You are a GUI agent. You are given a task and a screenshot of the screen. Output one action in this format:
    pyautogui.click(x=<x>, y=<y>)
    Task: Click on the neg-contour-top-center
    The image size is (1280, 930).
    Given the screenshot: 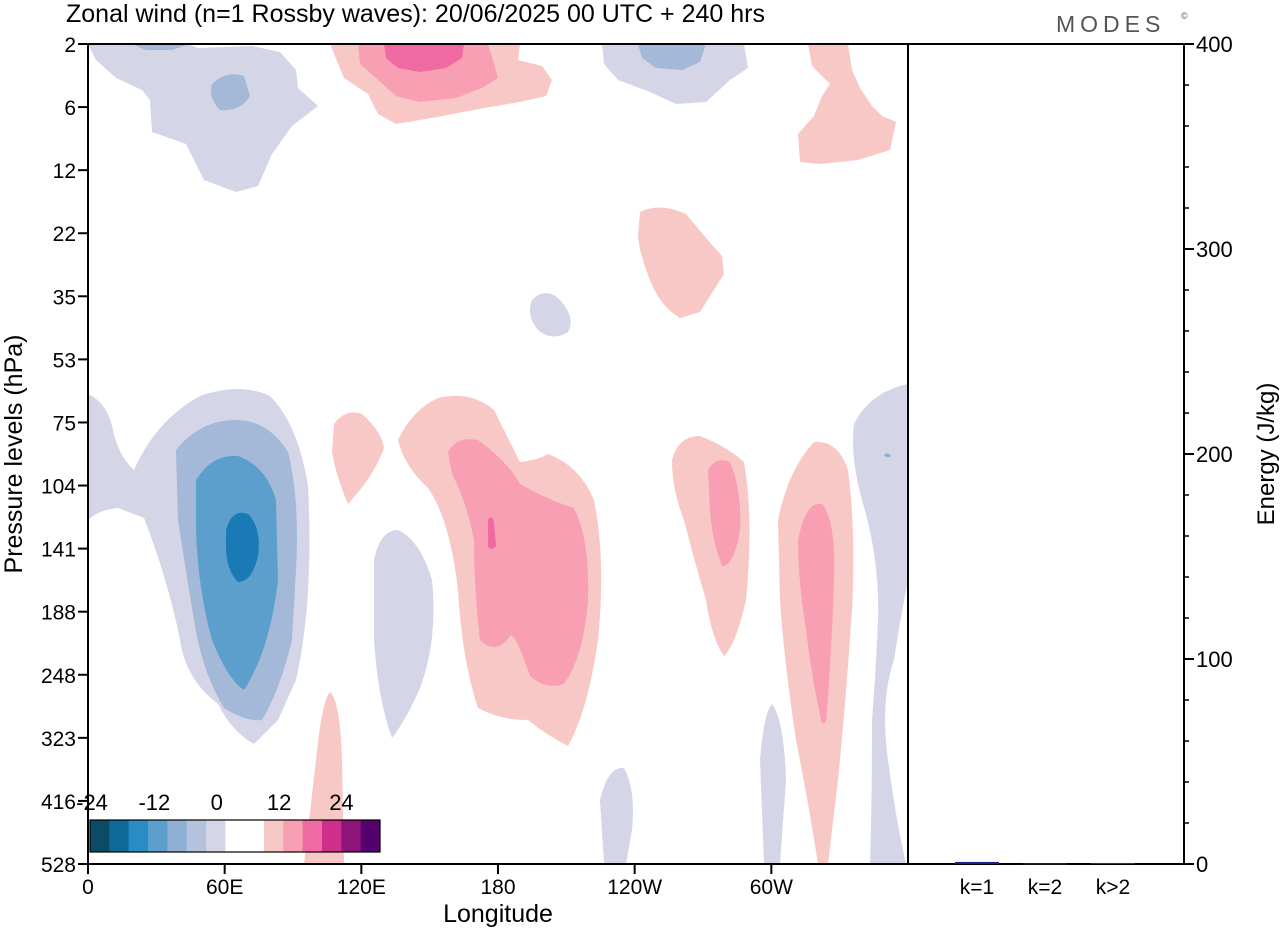 What is the action you would take?
    pyautogui.click(x=675, y=74)
    